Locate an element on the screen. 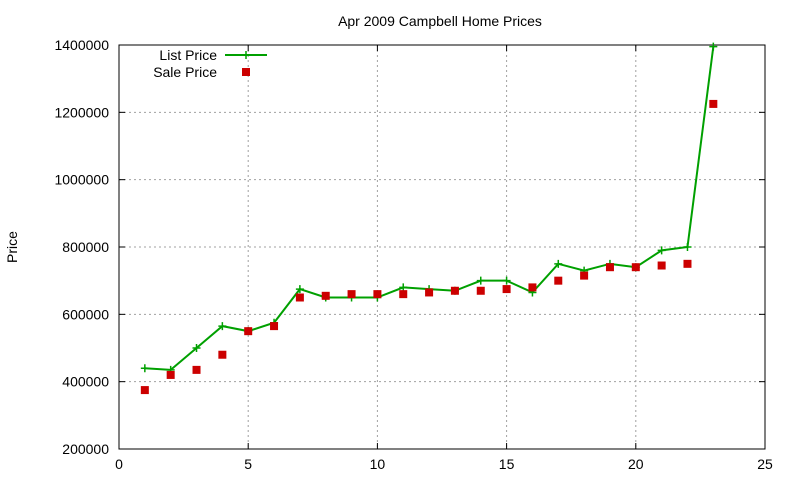  y-tick-label: 200000 is located at coordinates (85, 449).